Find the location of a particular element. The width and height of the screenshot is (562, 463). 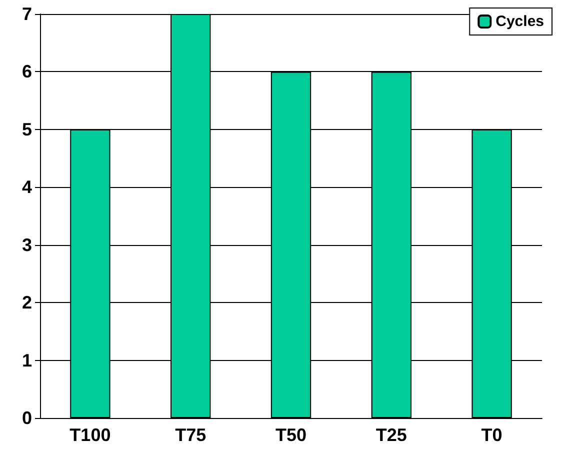

x-tick-label: T0 is located at coordinates (491, 435).